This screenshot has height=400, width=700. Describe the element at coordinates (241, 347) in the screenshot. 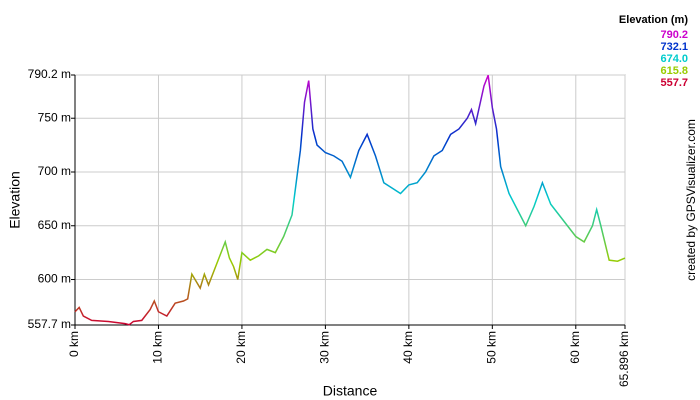

I see `x-tick-label: 20 km` at that location.